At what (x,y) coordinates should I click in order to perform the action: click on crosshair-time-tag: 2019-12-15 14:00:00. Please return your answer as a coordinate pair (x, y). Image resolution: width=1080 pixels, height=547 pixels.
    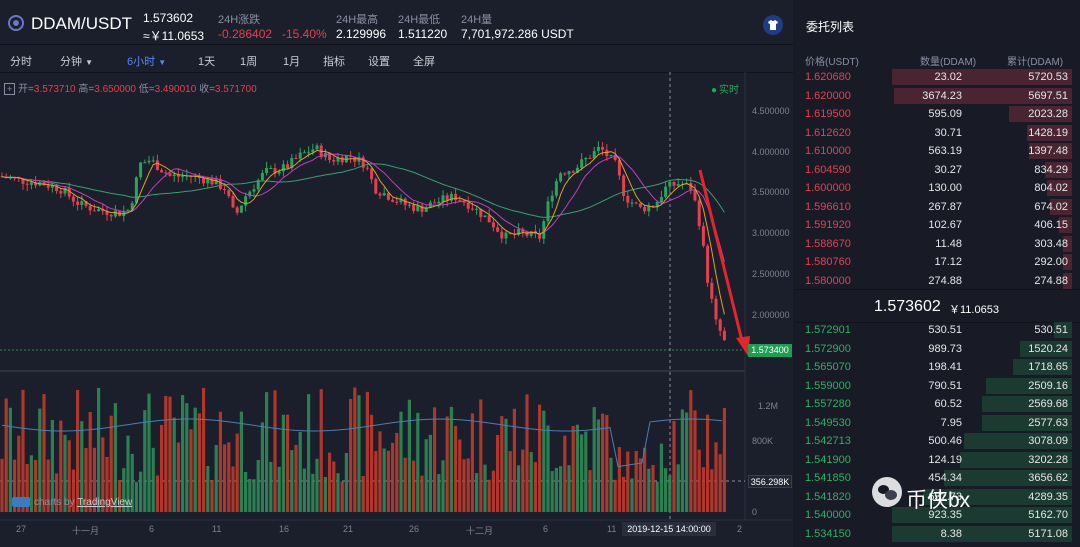
    Looking at the image, I should click on (669, 529).